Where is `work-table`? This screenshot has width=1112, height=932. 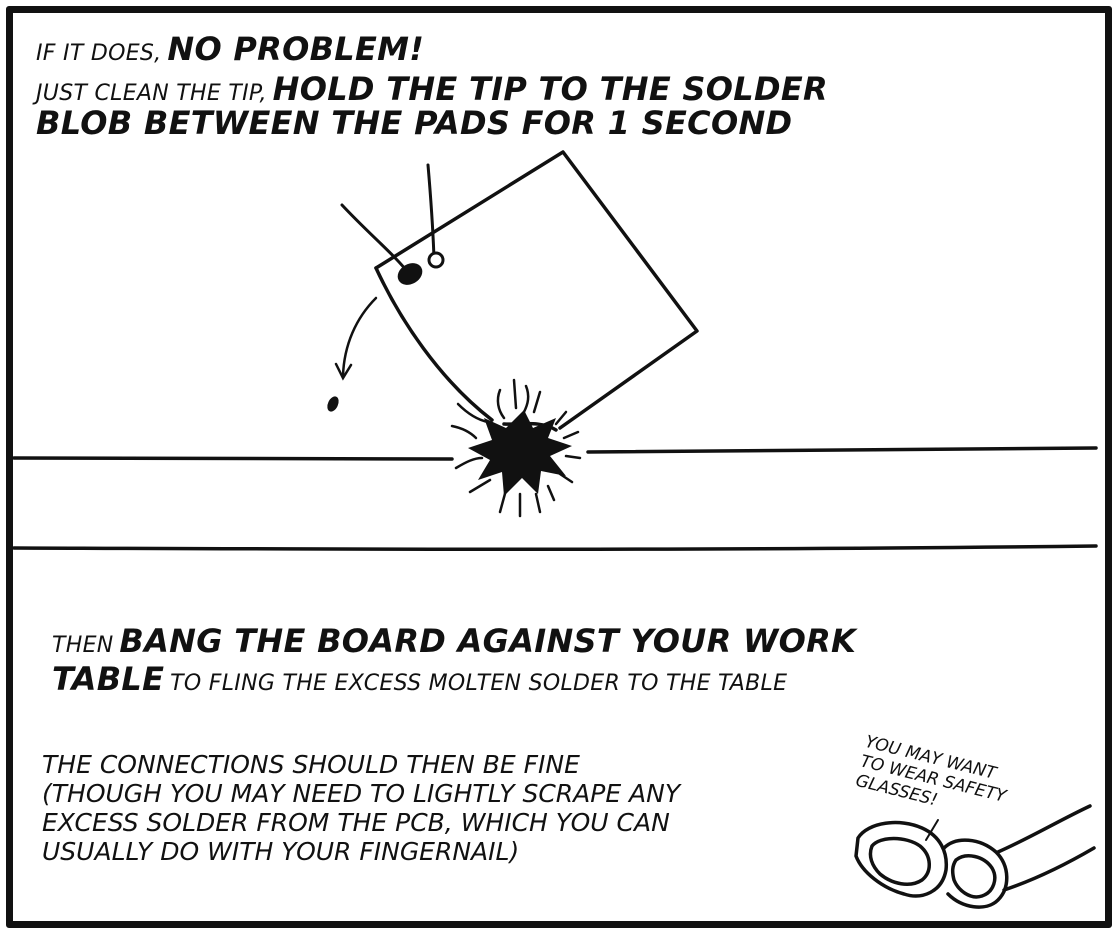 work-table is located at coordinates (555, 498).